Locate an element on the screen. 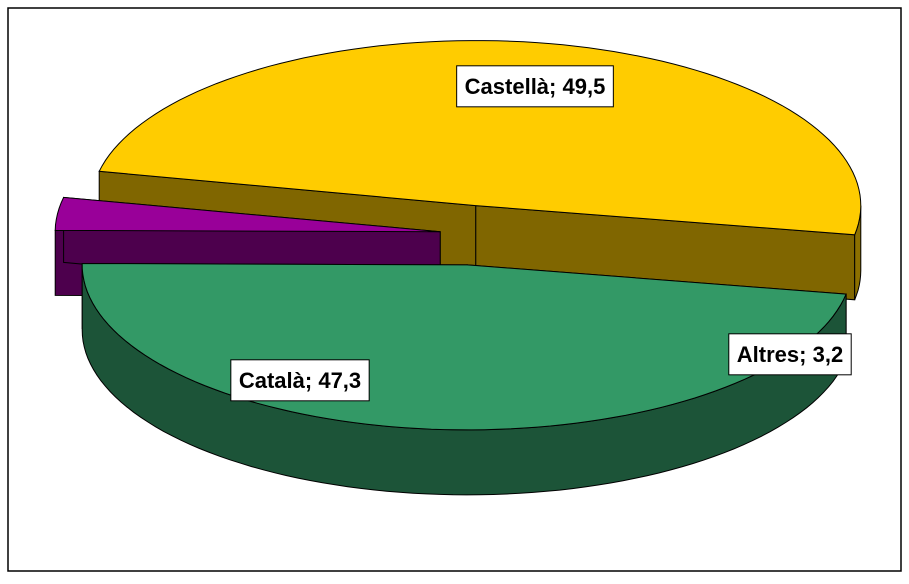  data-label: Altres; 3,2 is located at coordinates (790, 354).